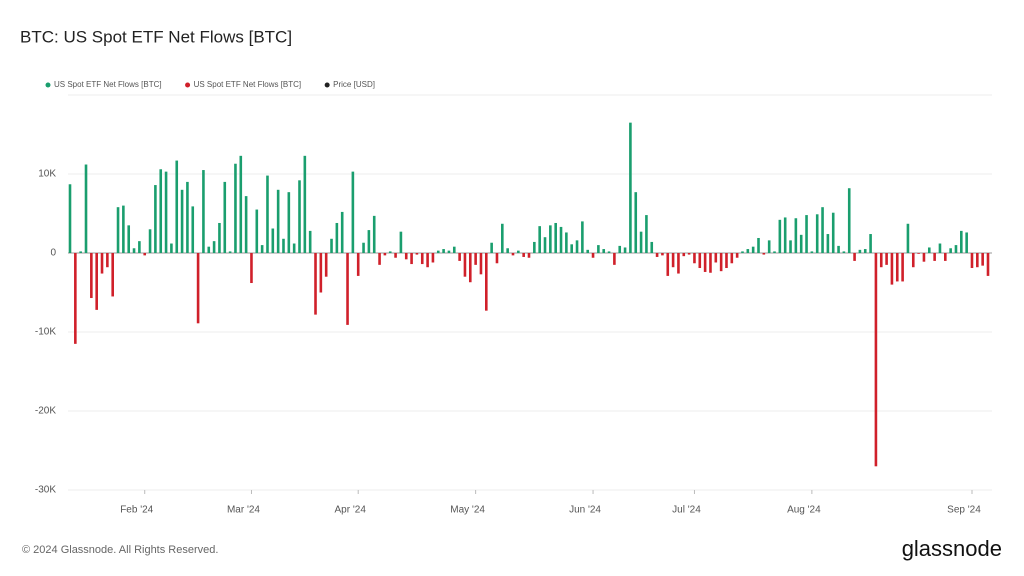 The image size is (1024, 576). Describe the element at coordinates (467, 510) in the screenshot. I see `x-tick-label: May '24` at that location.